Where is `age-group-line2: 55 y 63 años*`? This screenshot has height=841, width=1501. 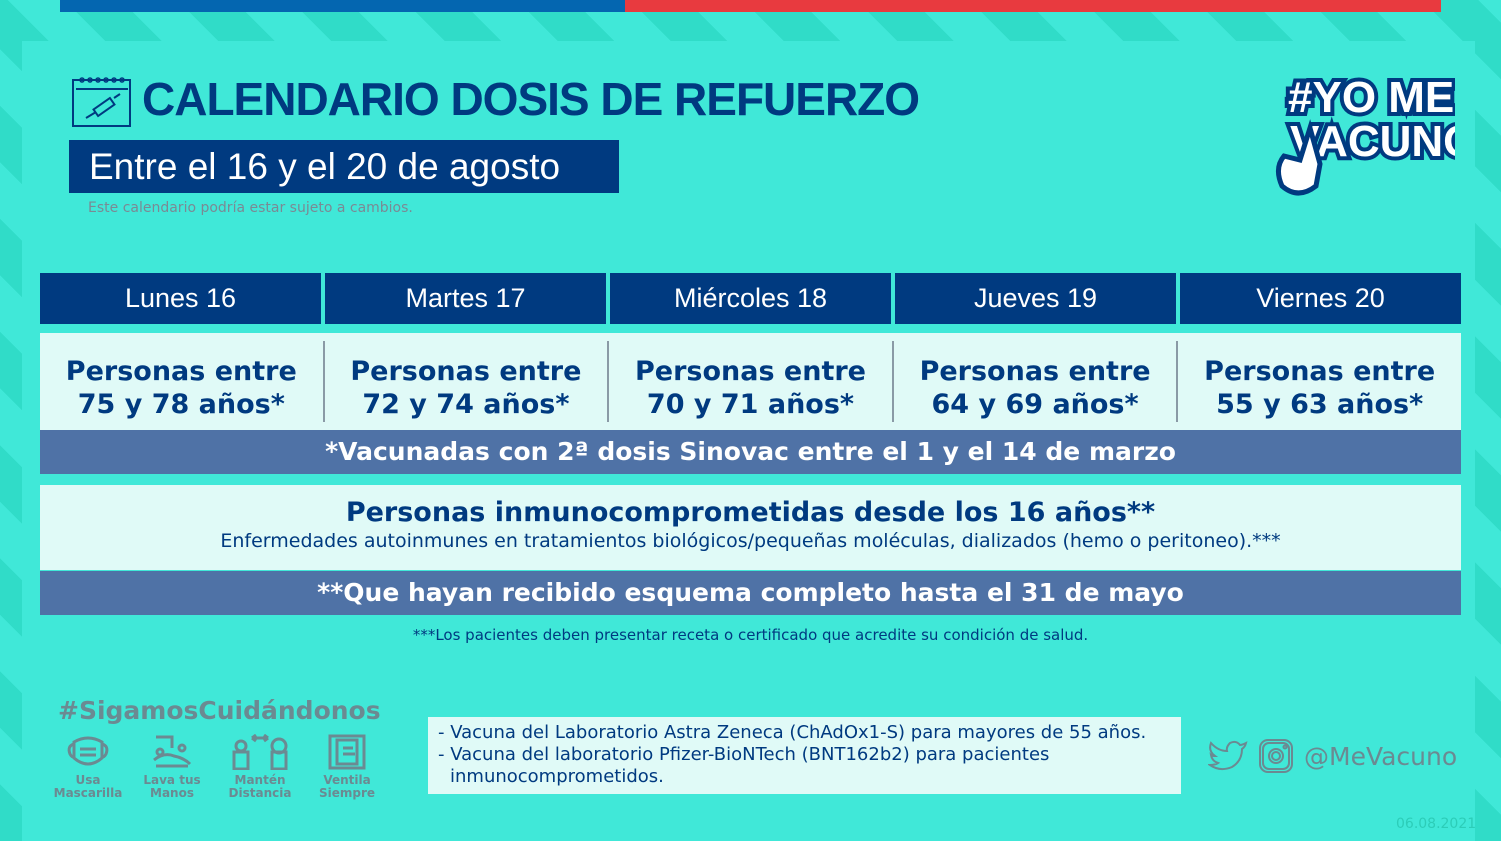 age-group-line2: 55 y 63 años* is located at coordinates (1320, 404).